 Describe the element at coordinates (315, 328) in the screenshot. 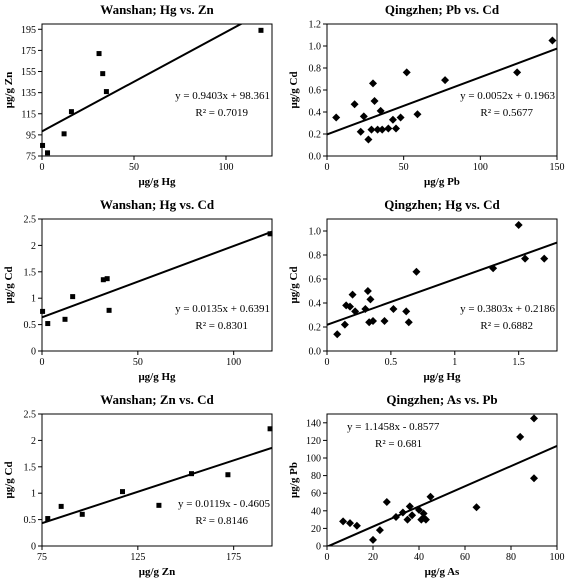

I see `y-tick-label: 0.2` at that location.